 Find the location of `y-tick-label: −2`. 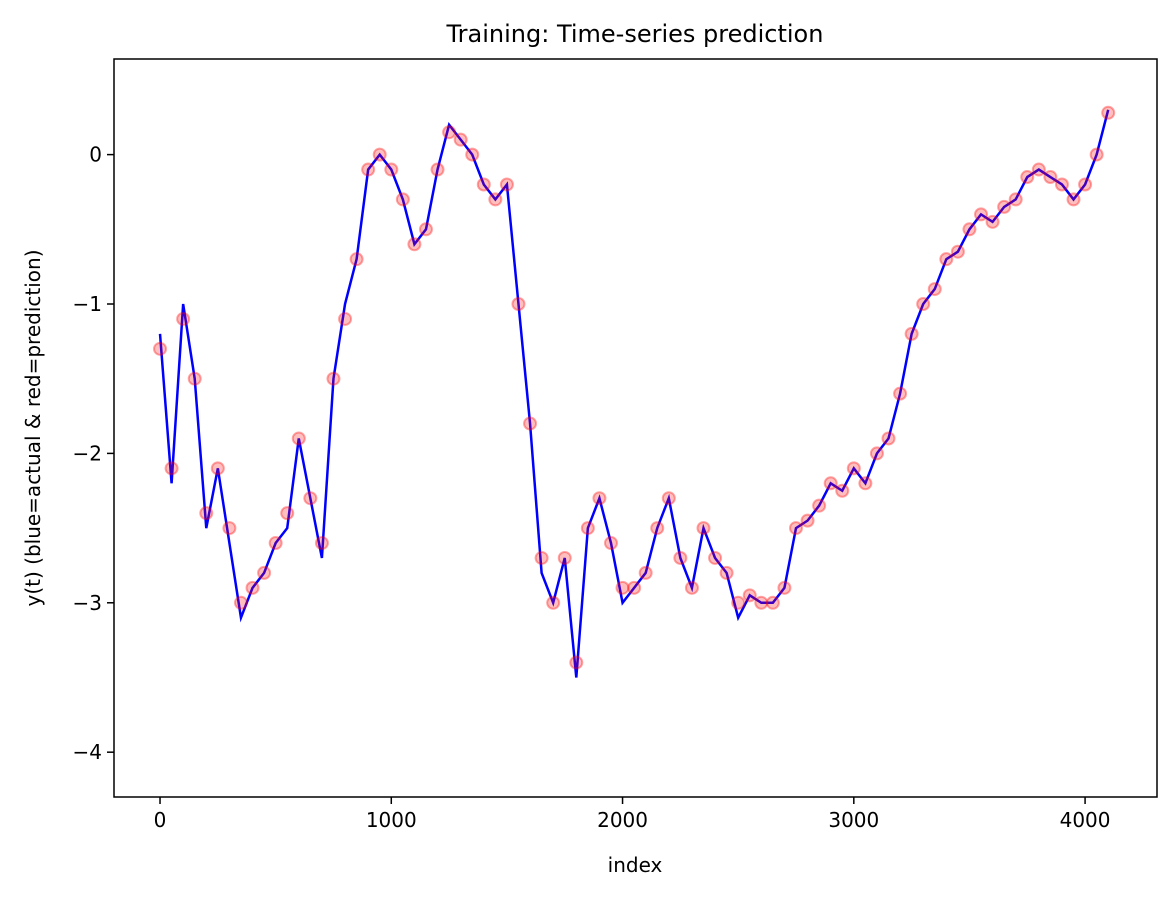

y-tick-label: −2 is located at coordinates (87, 453).